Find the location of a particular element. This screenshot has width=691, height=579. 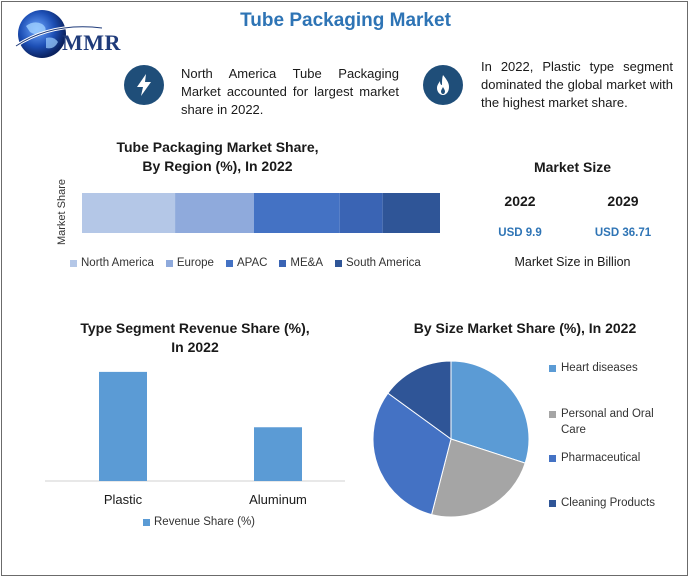

region-legend-label: ME&A is located at coordinates (307, 263).